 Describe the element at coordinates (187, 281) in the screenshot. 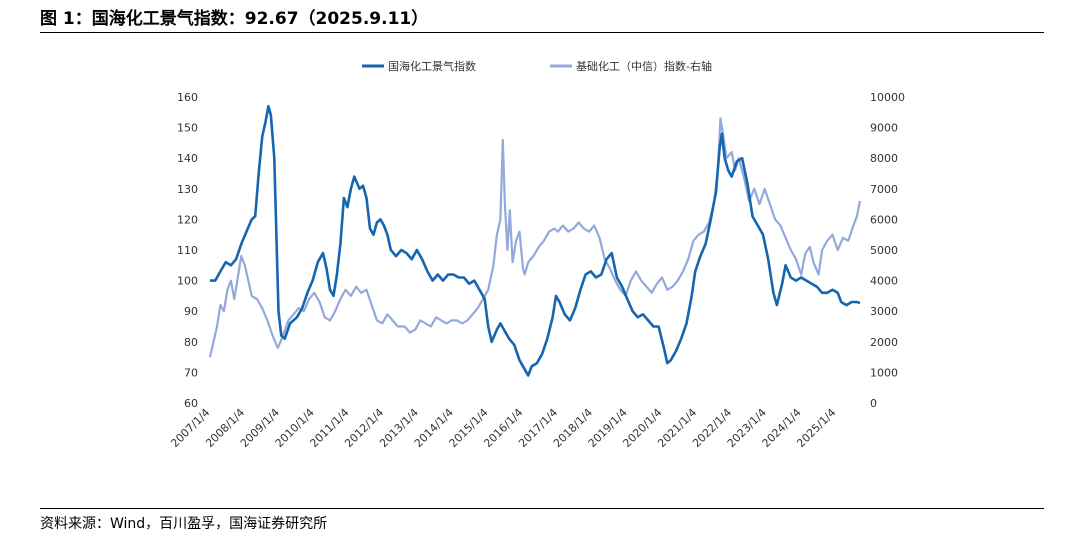

I see `left-y-tick-label: 100` at that location.